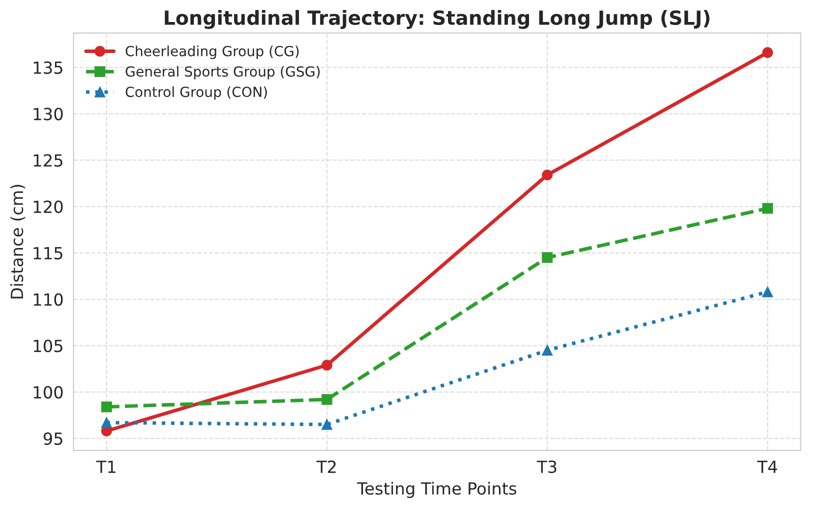 The width and height of the screenshot is (817, 509). Describe the element at coordinates (48, 160) in the screenshot. I see `y-tick-label: 125` at that location.